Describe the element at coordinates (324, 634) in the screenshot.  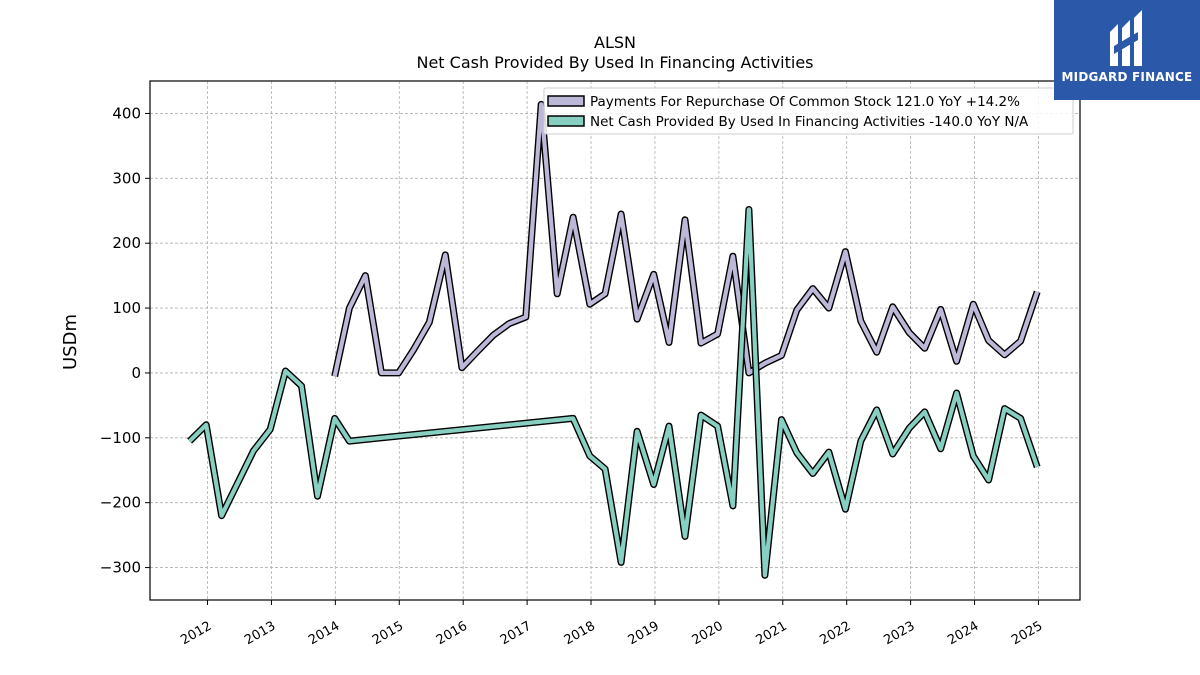
I see `x-tick-label: 2014` at that location.